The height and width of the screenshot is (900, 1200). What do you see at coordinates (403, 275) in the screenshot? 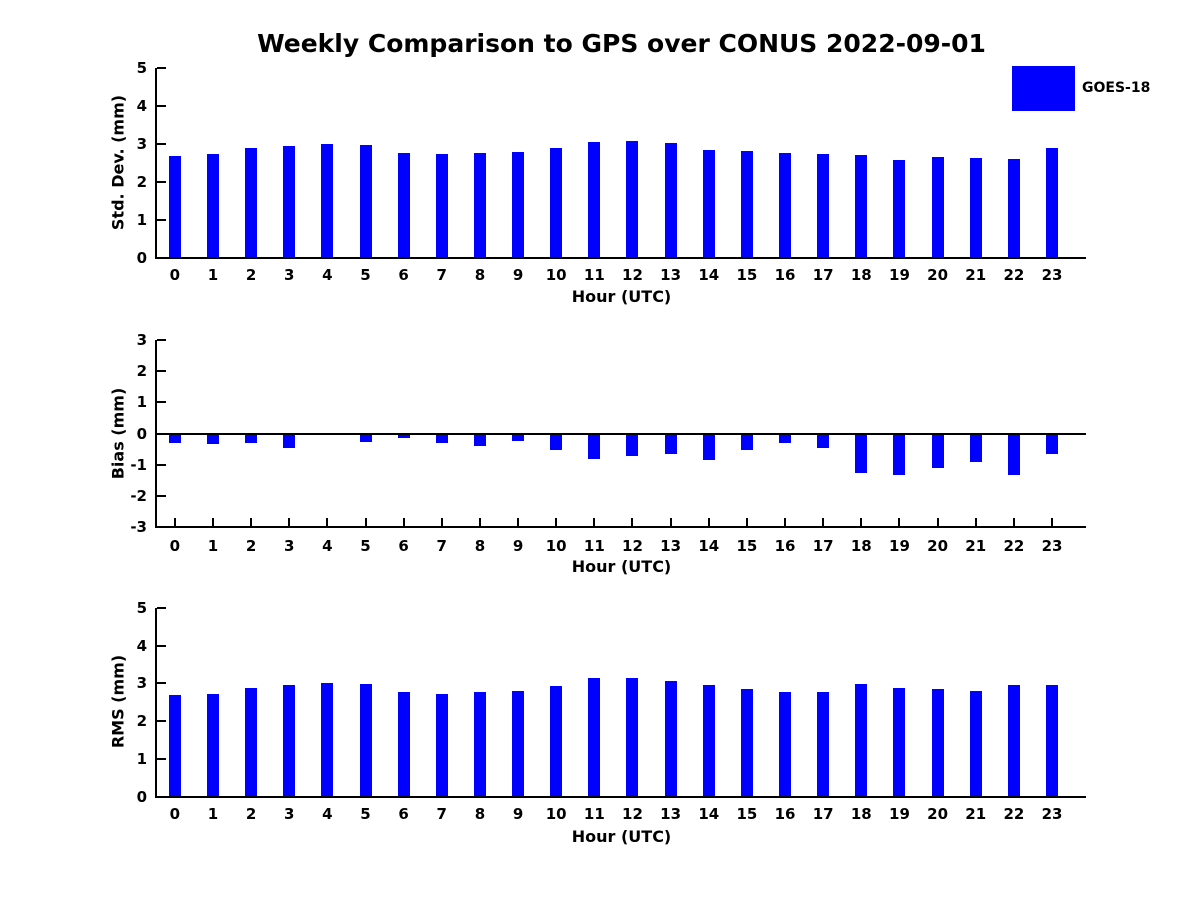
I see `x-tick-label: 6` at bounding box center [403, 275].